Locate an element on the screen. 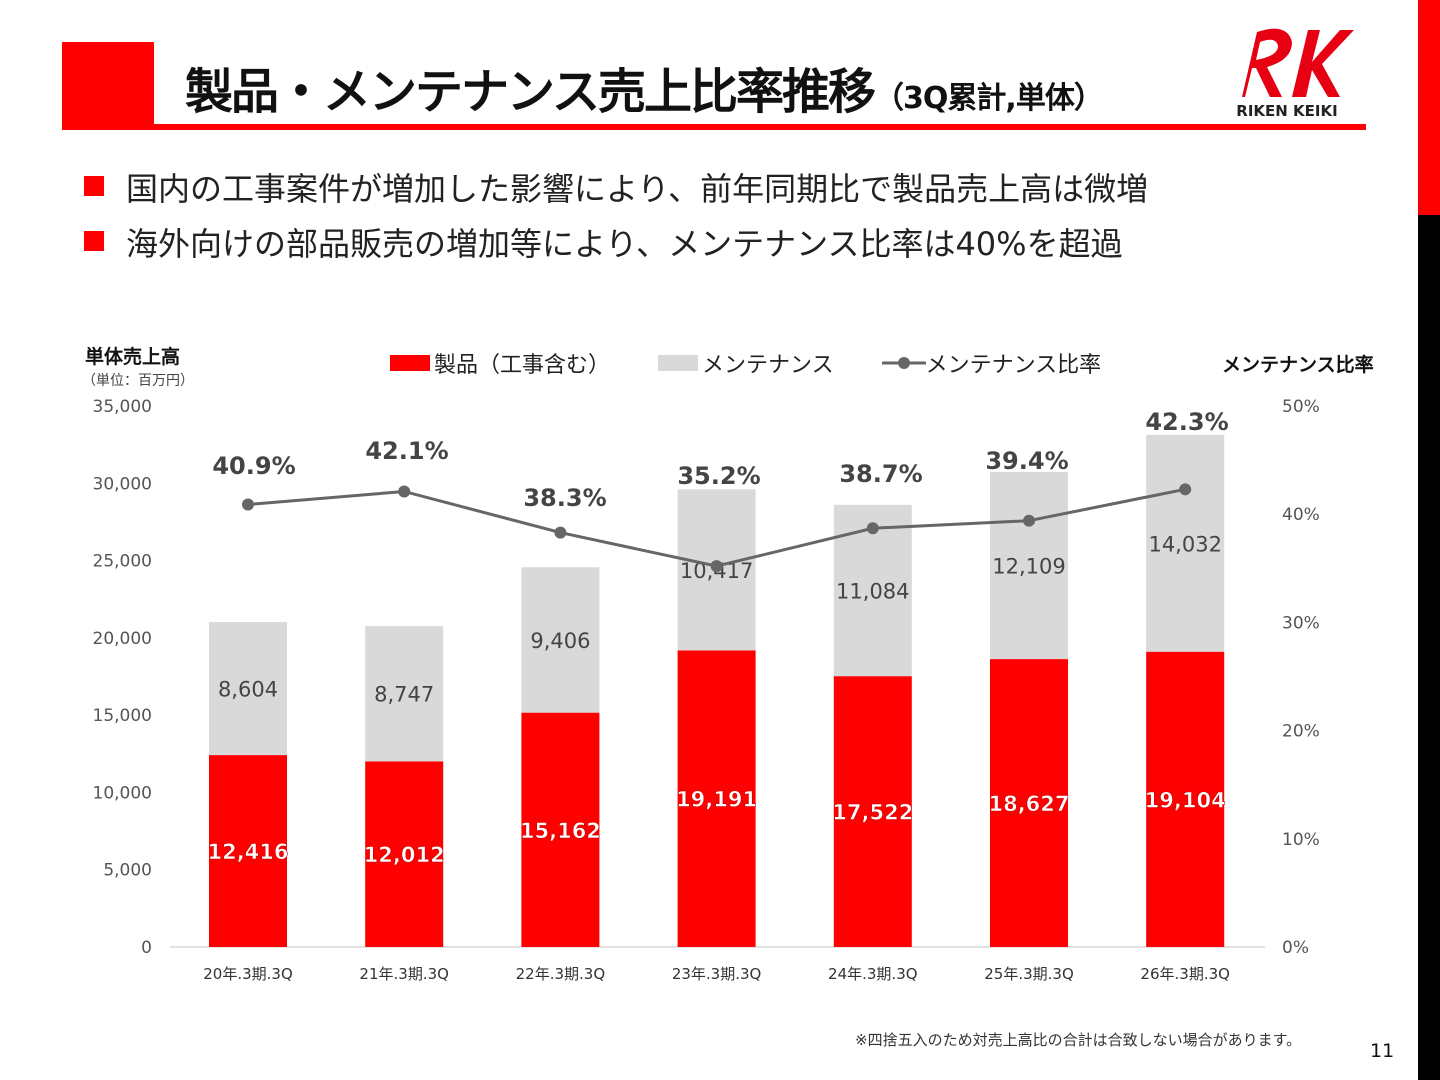 This screenshot has height=1080, width=1440. riken-keiki-logo: RIKEN KEIKI is located at coordinates (1295, 74).